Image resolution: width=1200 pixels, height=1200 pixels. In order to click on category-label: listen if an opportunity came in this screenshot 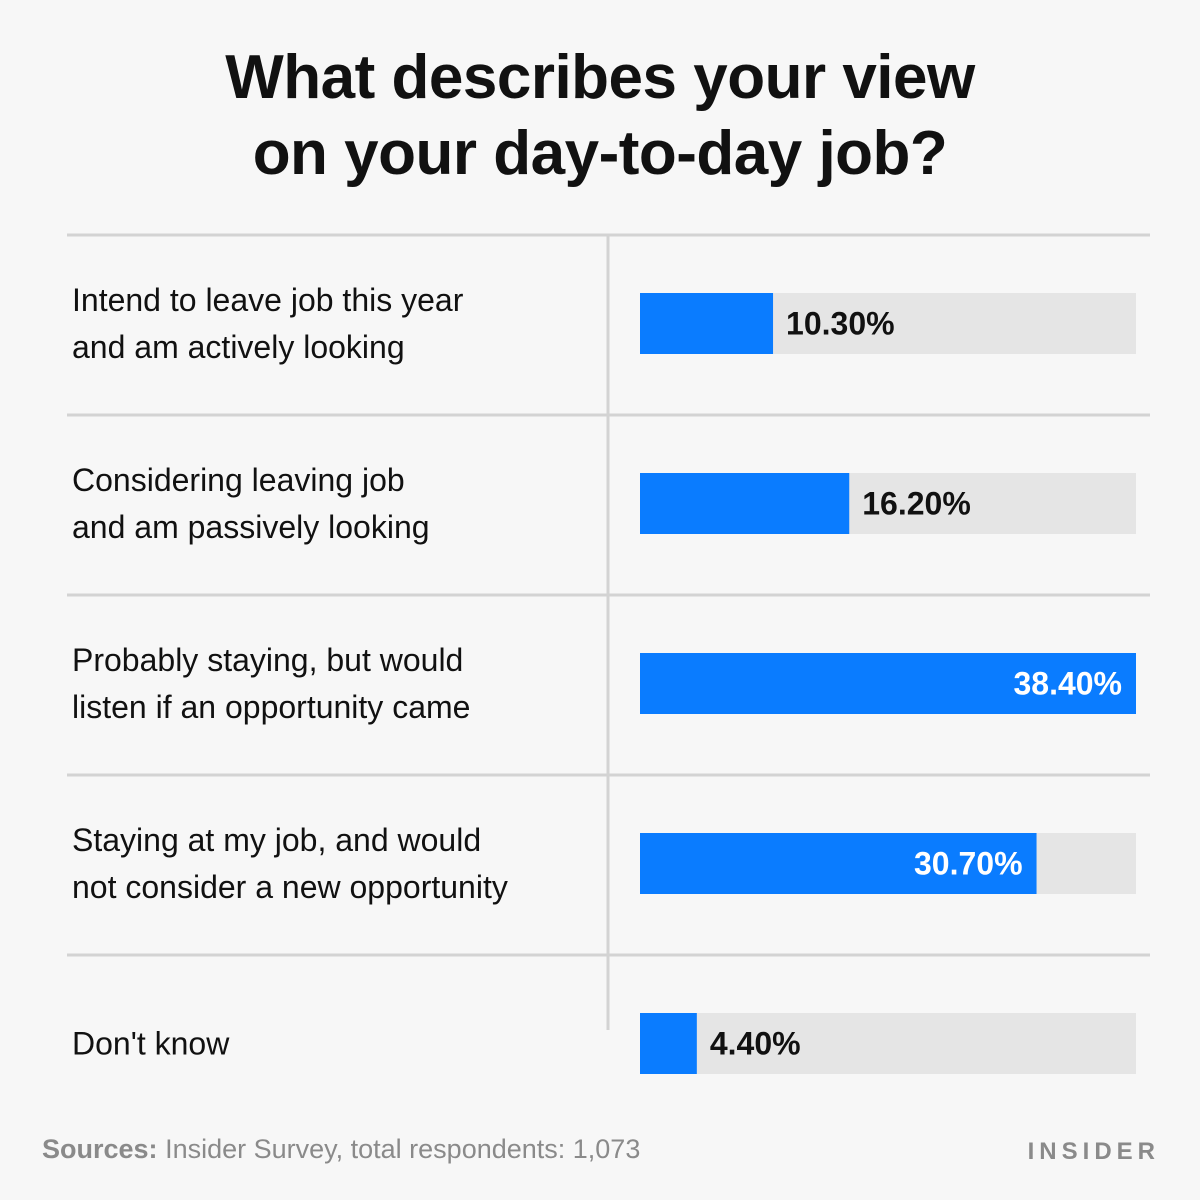, I will do `click(271, 707)`.